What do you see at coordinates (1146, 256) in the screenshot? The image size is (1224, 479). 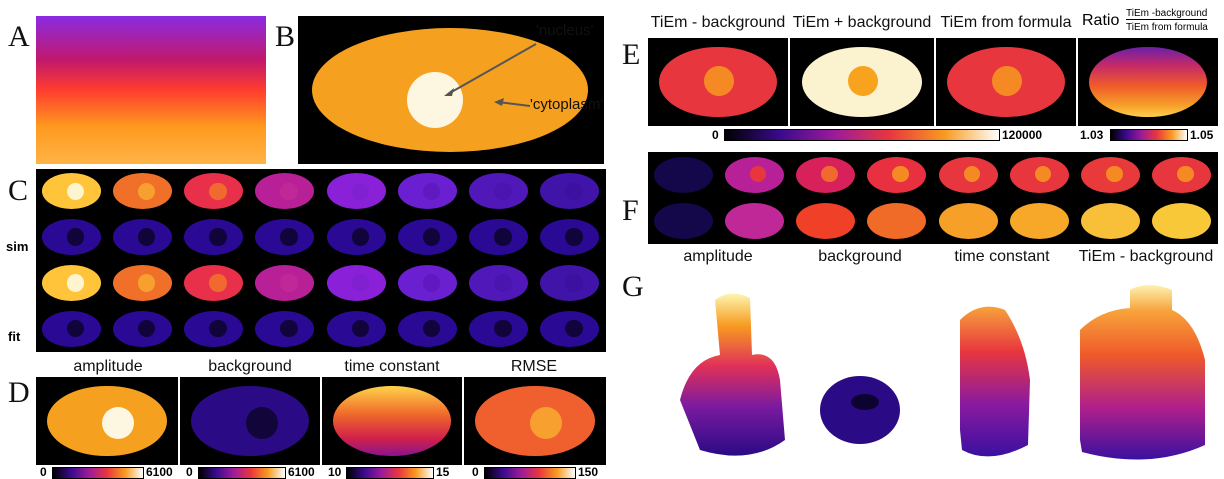 I see `f-label-tiem-minus-bg: TiEm - background` at bounding box center [1146, 256].